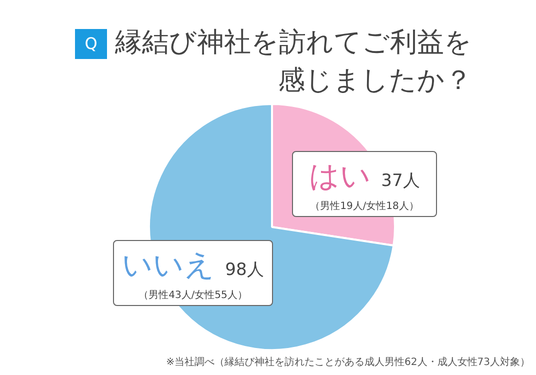  Describe the element at coordinates (193, 295) in the screenshot. I see `text: （男性43人/女性55人）` at that location.